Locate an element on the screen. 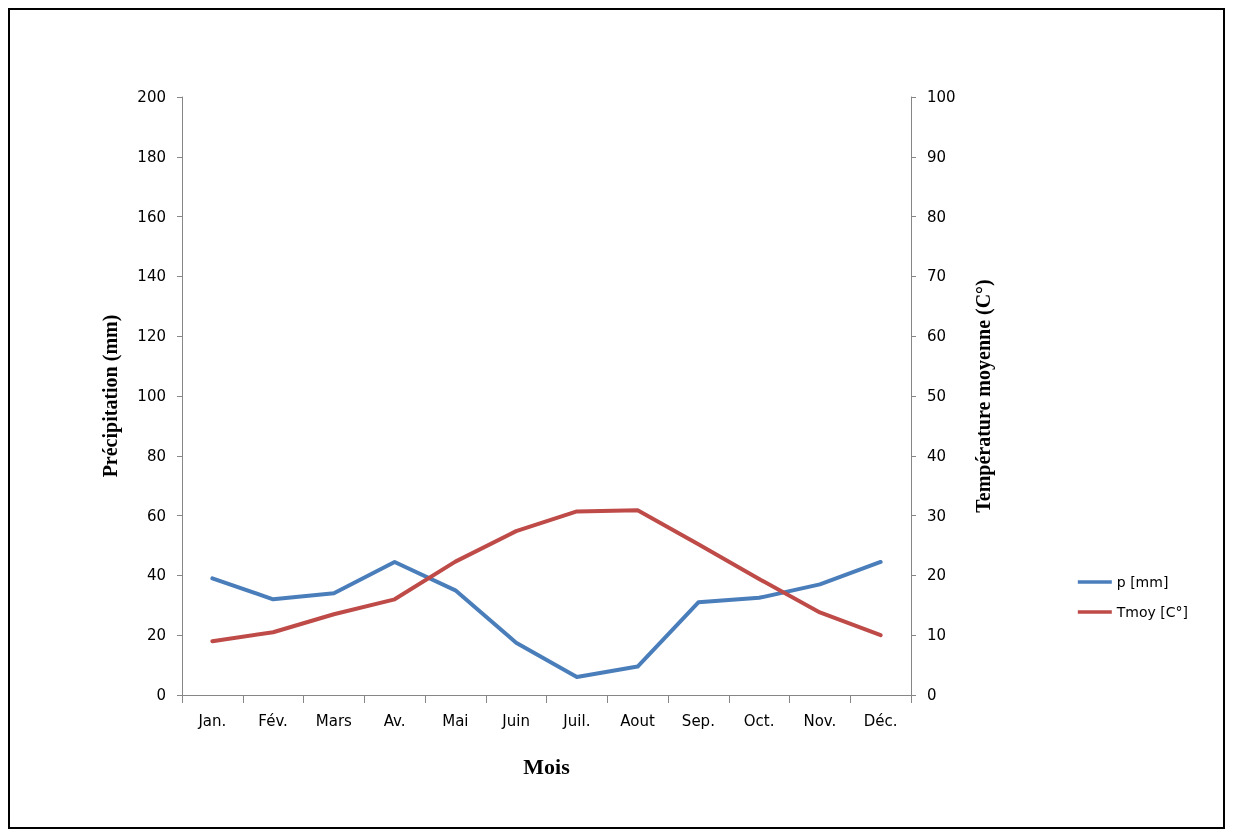 Image resolution: width=1233 pixels, height=837 pixels. x-tick-label: Oct. is located at coordinates (759, 720).